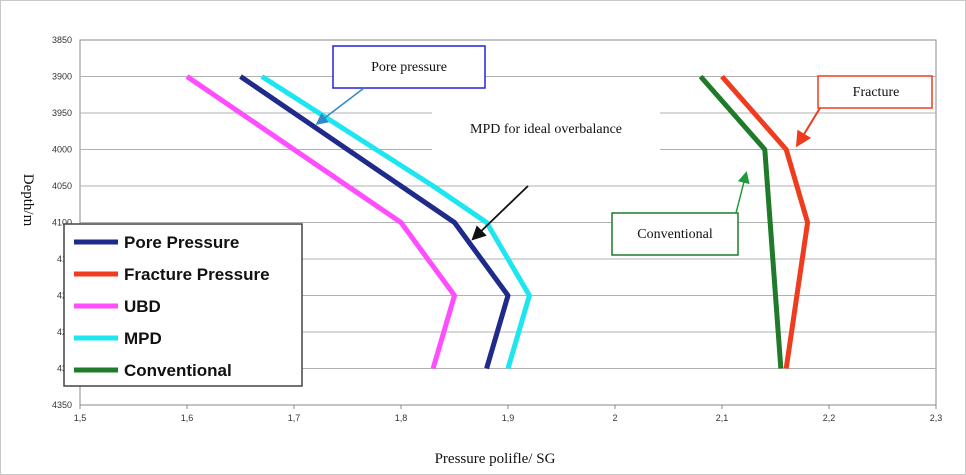 This screenshot has width=966, height=475. Describe the element at coordinates (62, 223) in the screenshot. I see `y-tick-label: 4100` at that location.